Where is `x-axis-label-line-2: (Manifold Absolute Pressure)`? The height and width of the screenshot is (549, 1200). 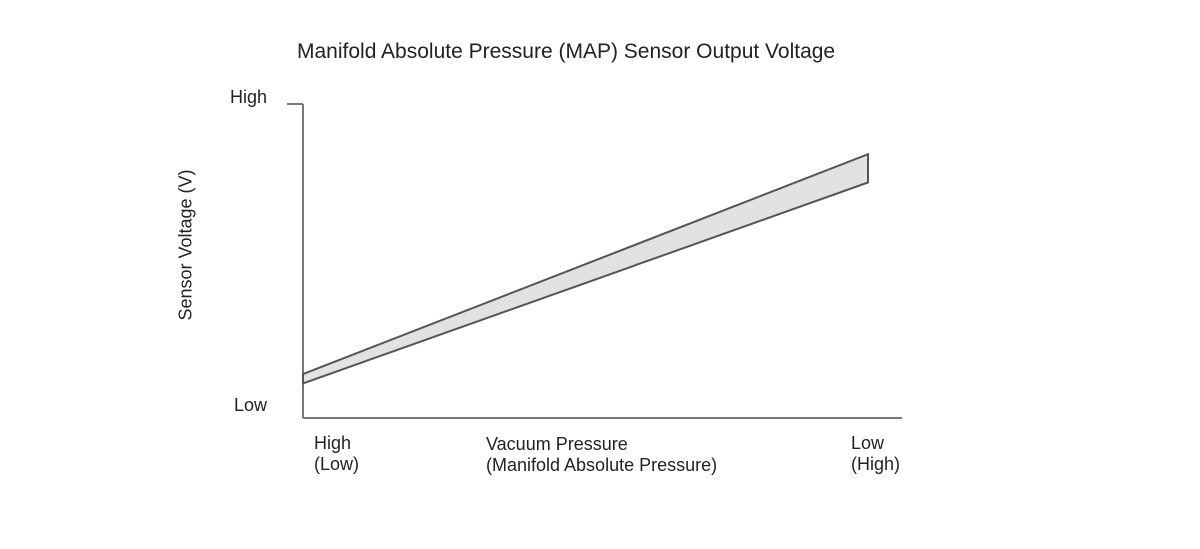
x-axis-label-line-2: (Manifold Absolute Pressure) is located at coordinates (602, 465).